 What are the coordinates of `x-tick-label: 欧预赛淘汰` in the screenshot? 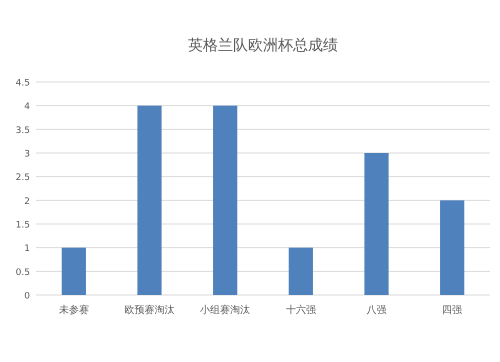 It's located at (149, 310).